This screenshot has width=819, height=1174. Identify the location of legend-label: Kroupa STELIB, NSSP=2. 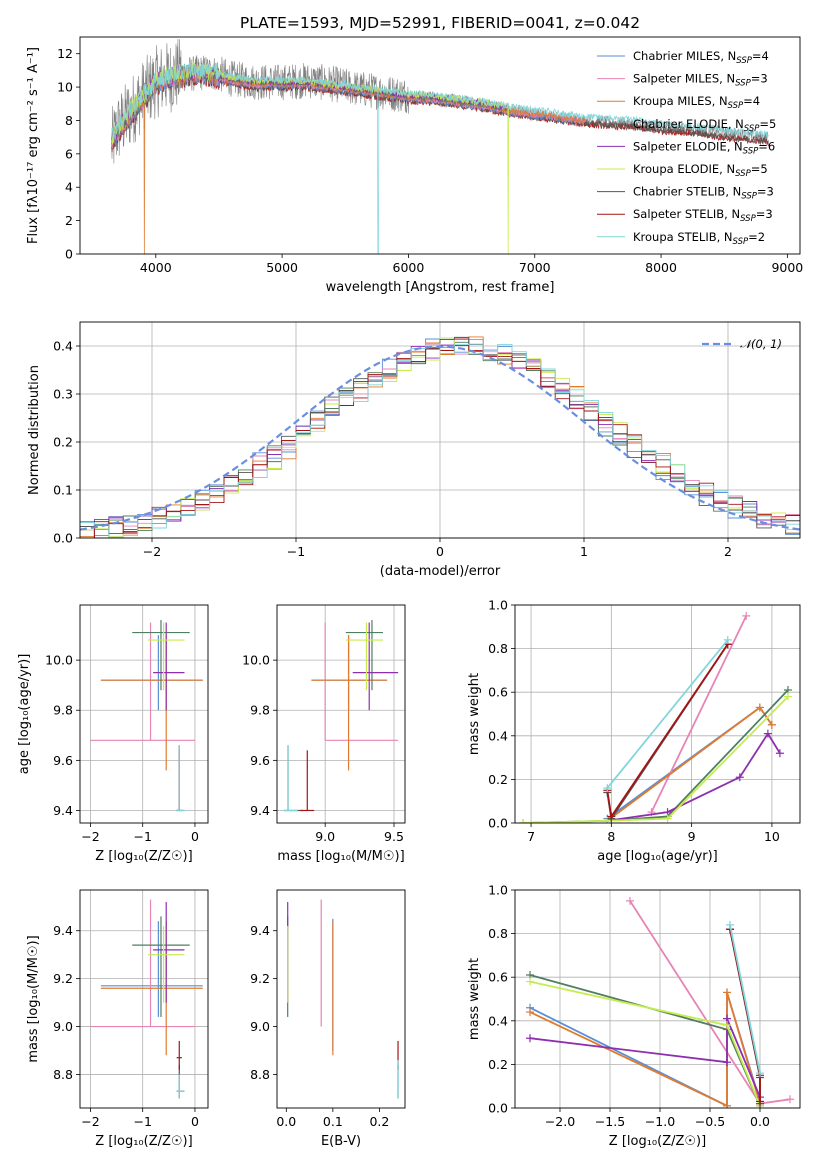
(699, 238).